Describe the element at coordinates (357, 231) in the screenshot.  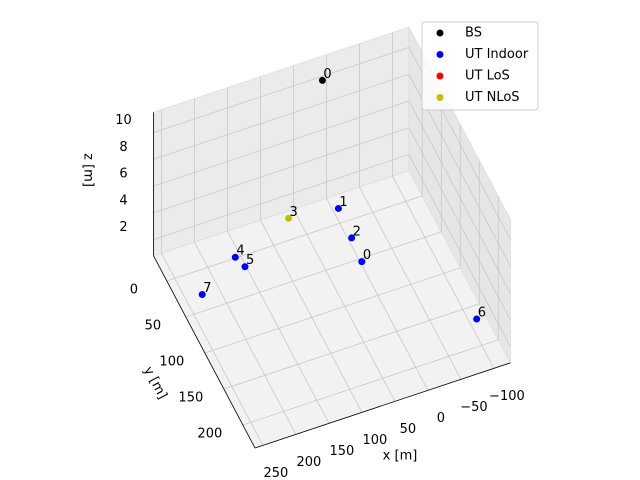
I see `point-label: 2` at that location.